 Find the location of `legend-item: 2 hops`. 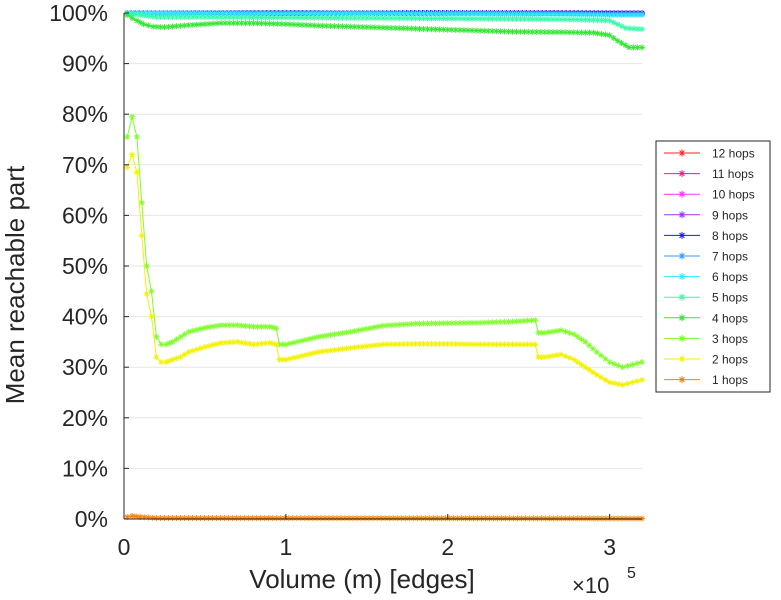

legend-item: 2 hops is located at coordinates (706, 360).